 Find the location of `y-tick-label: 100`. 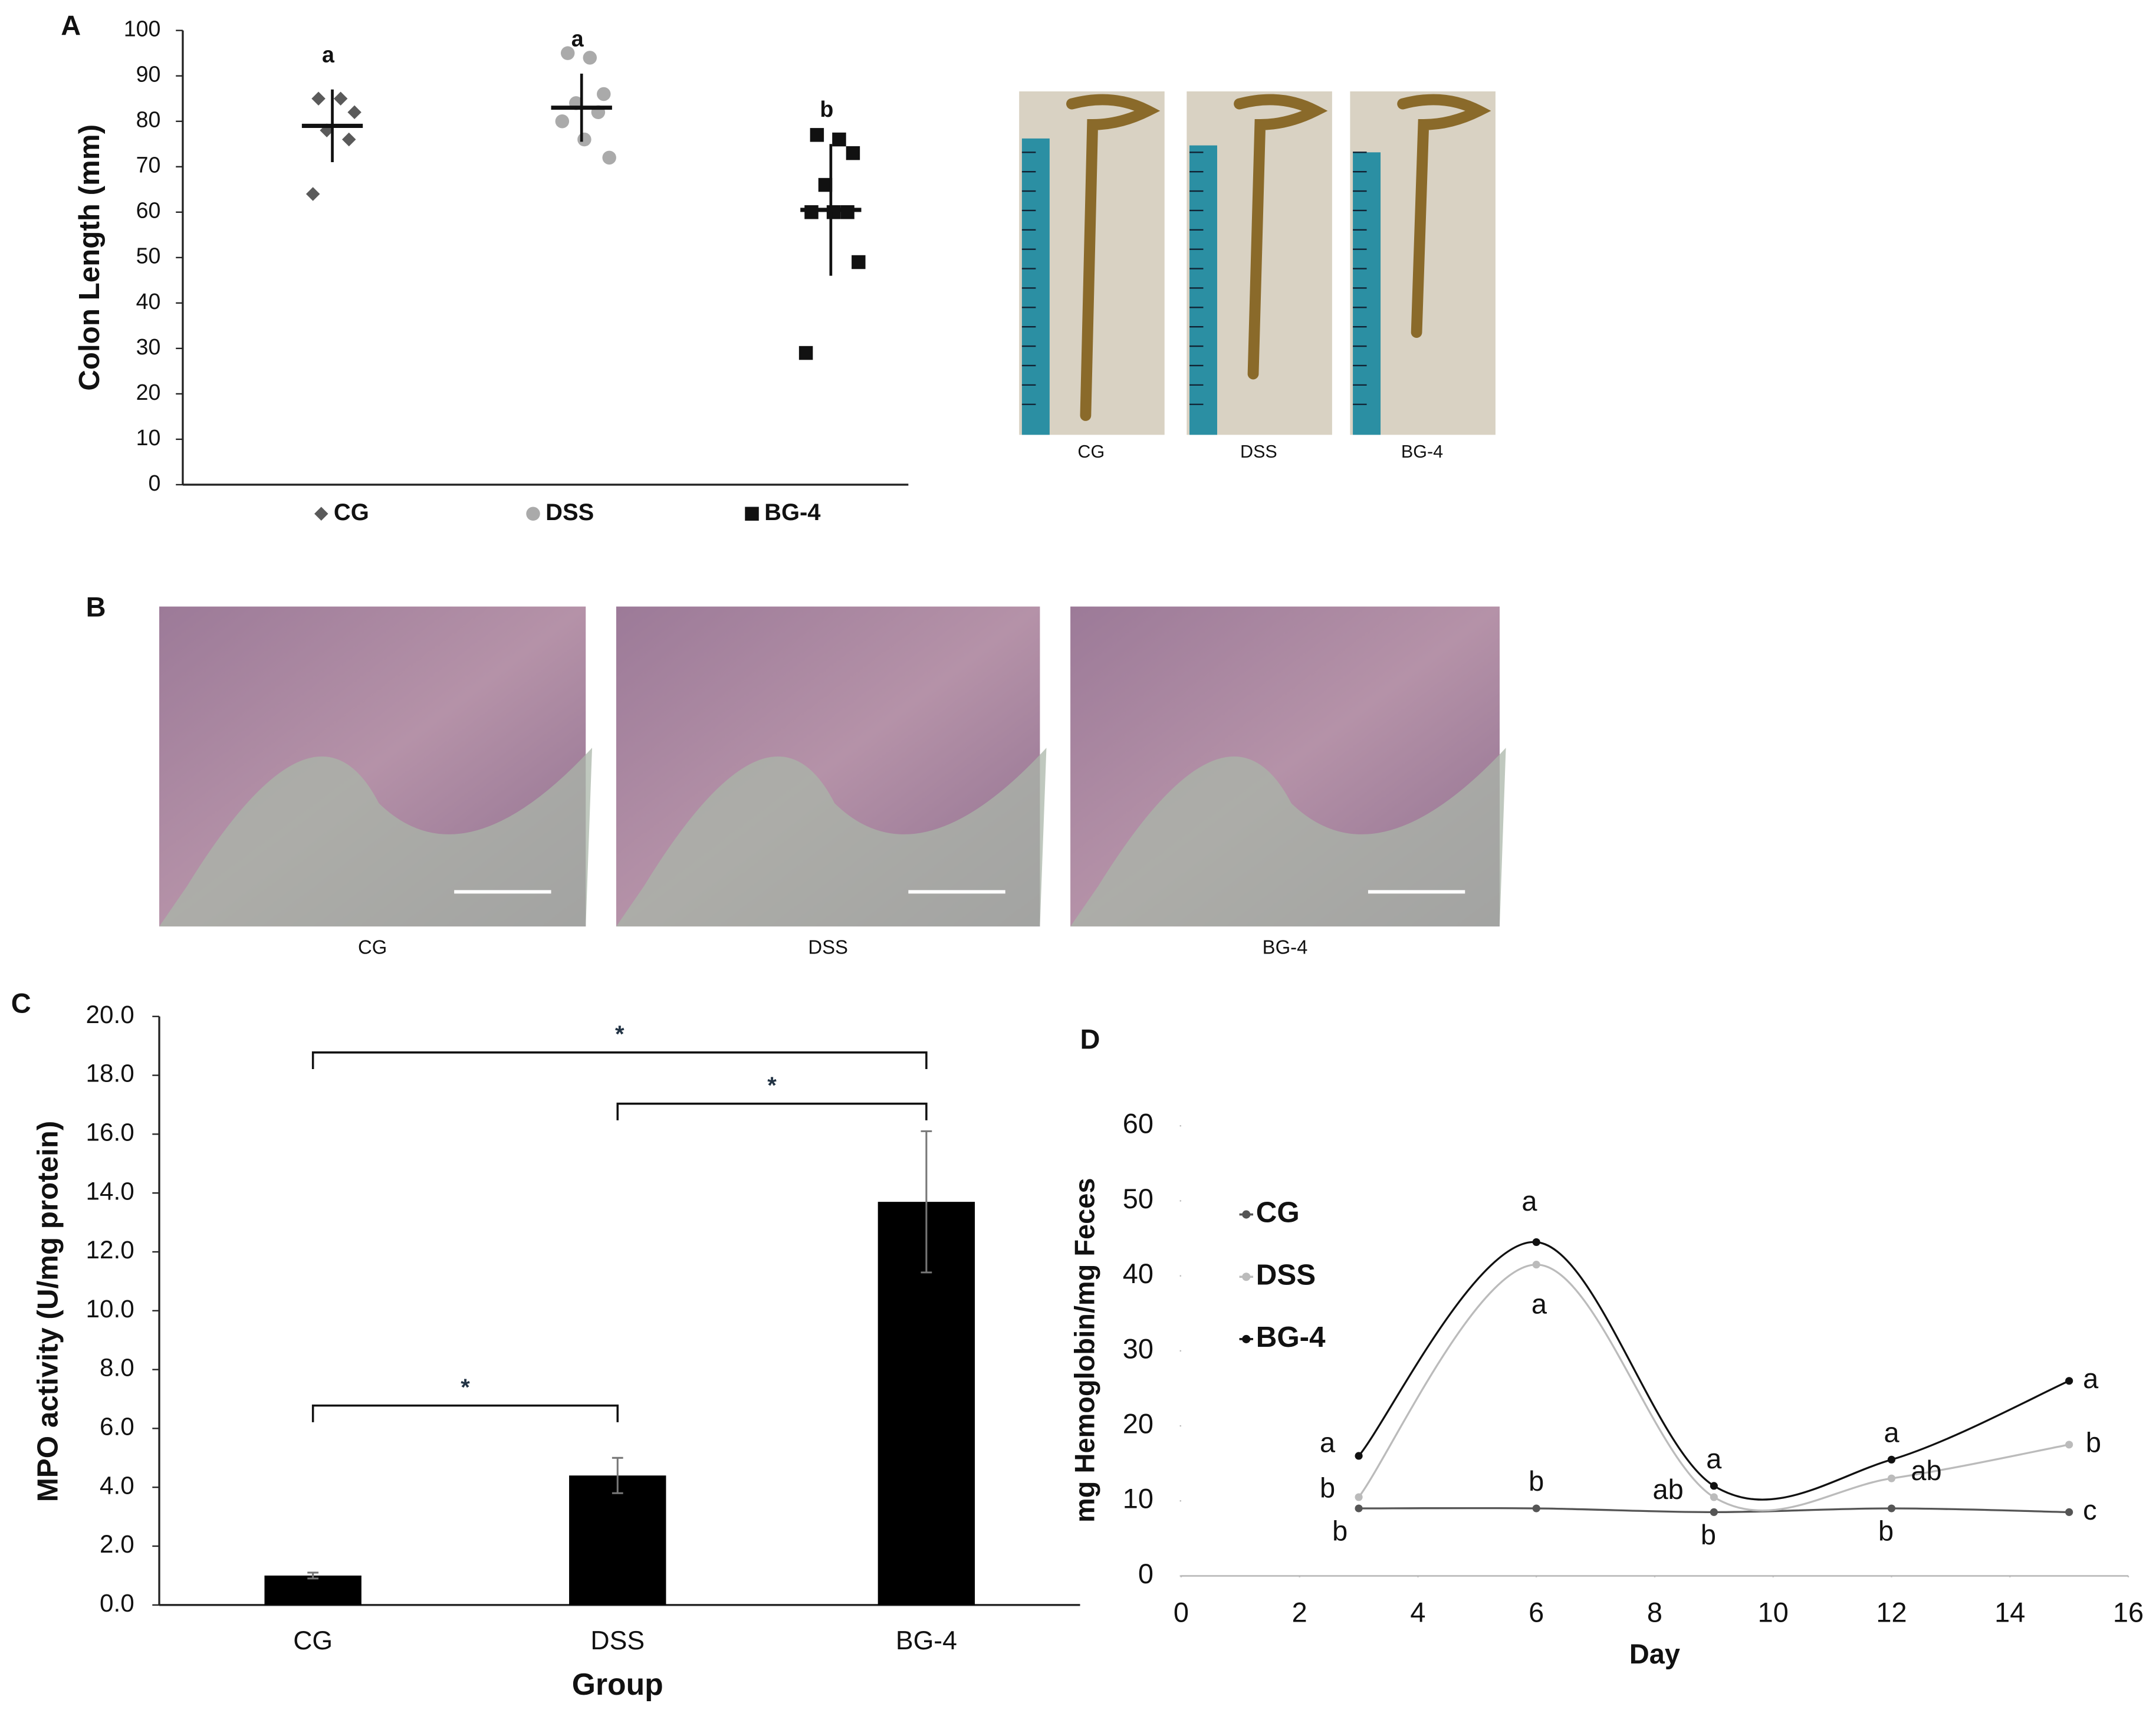

y-tick-label: 100 is located at coordinates (142, 29).